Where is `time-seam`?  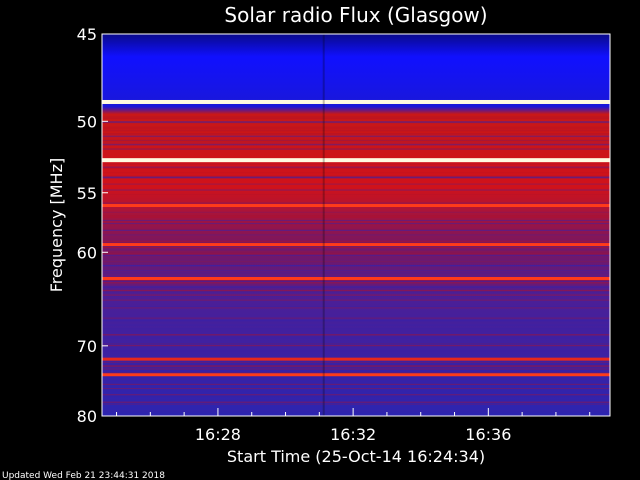
time-seam is located at coordinates (324, 225).